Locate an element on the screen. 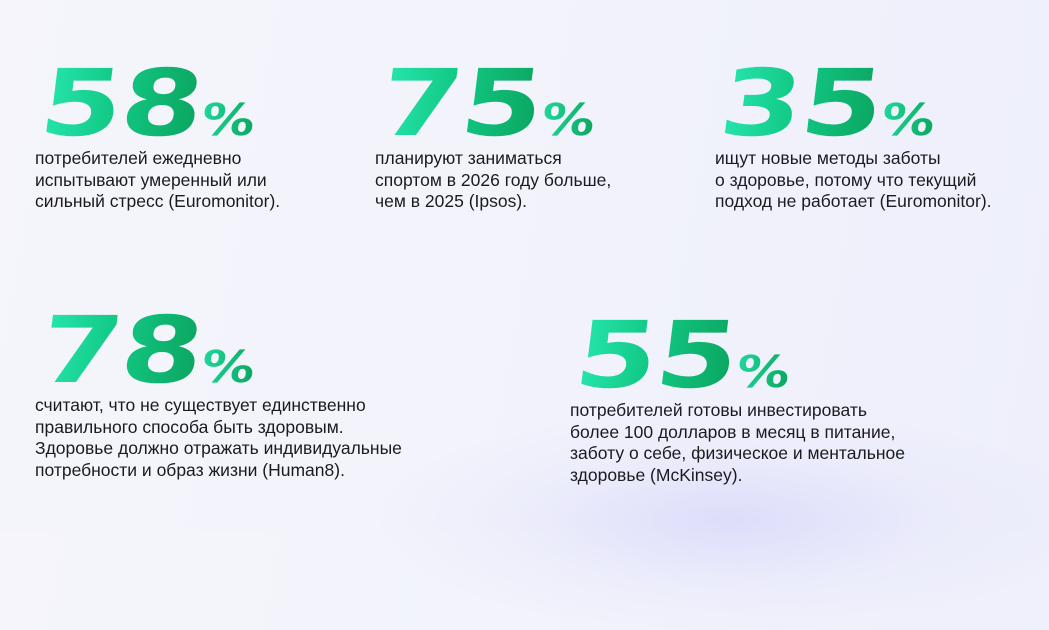 The width and height of the screenshot is (1049, 630). stat-figure: 58% is located at coordinates (157, 103).